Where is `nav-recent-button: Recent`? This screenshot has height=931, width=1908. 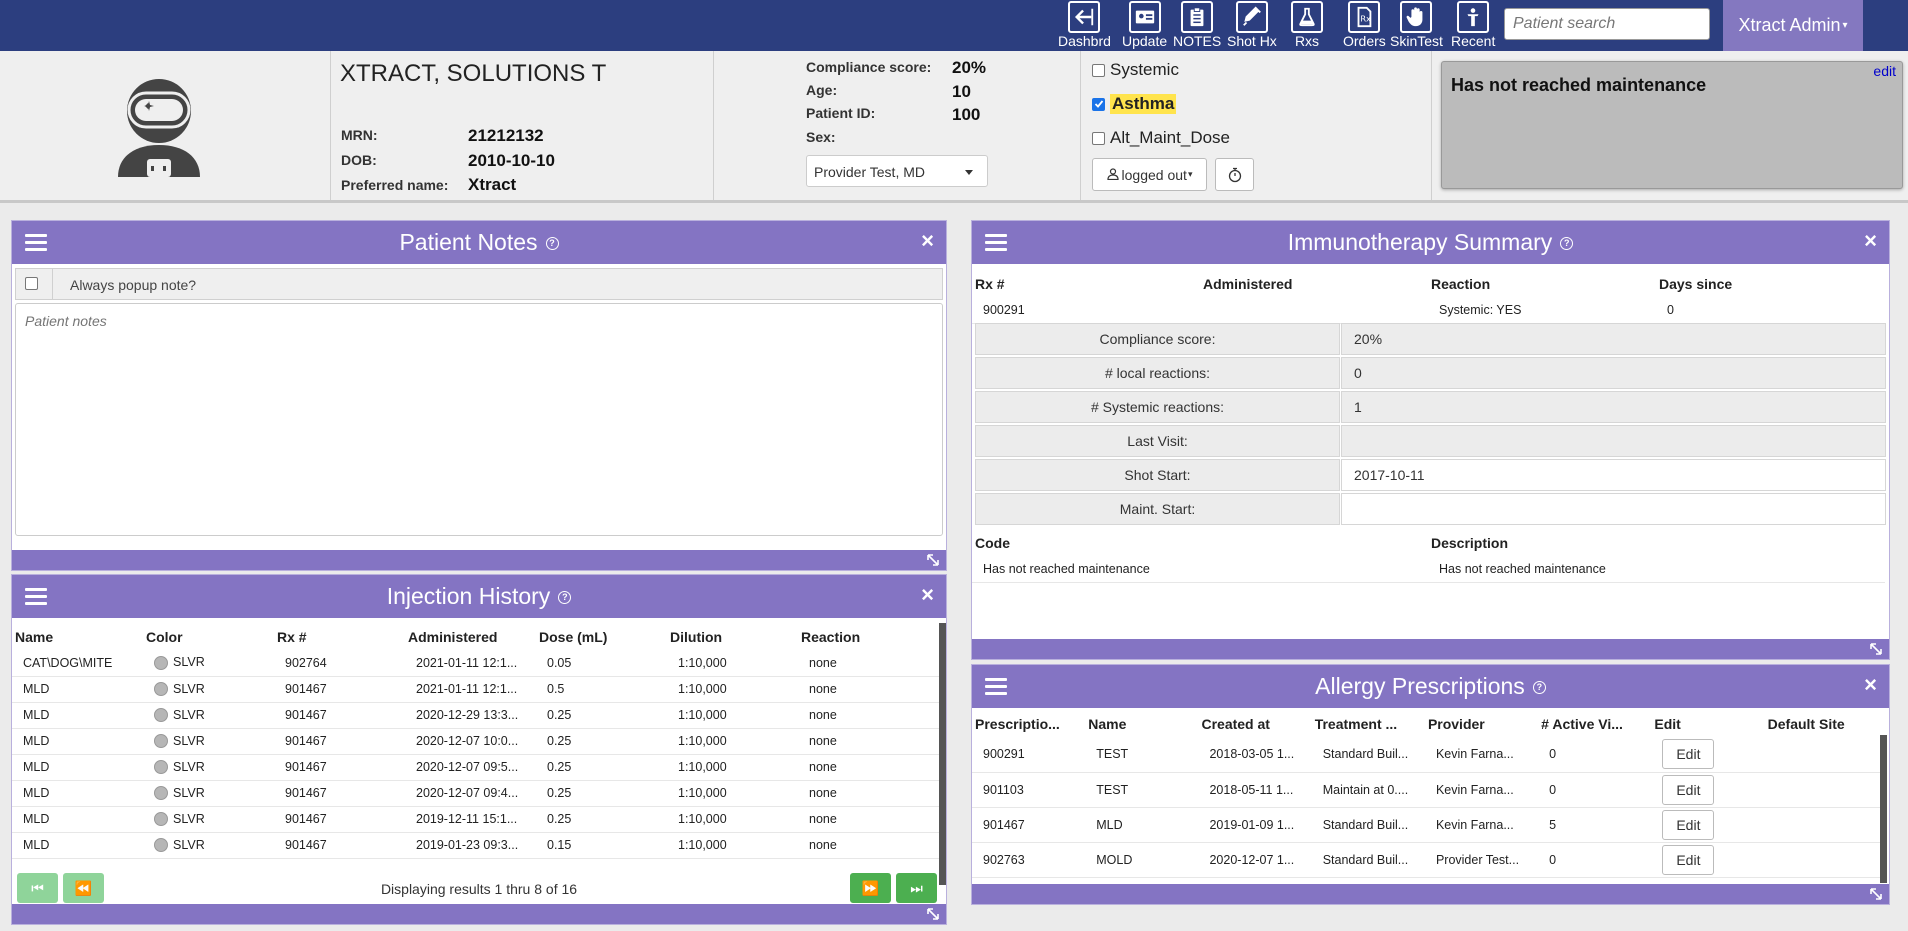
nav-recent-button: Recent is located at coordinates (1473, 25).